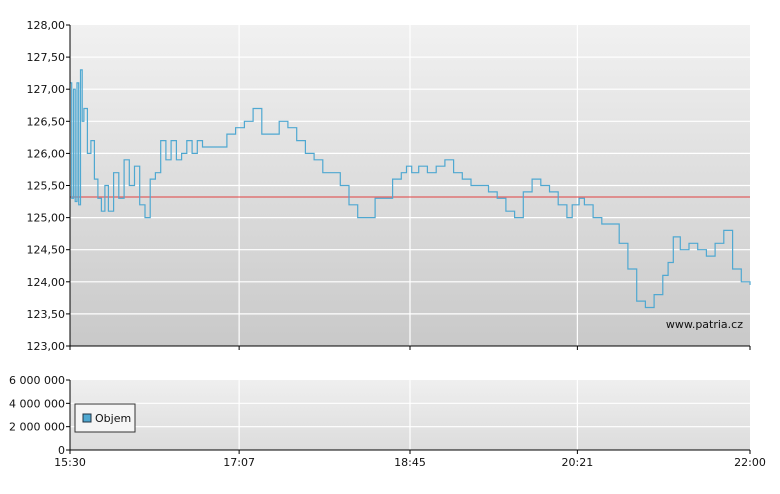 This screenshot has width=780, height=494. Describe the element at coordinates (46, 153) in the screenshot. I see `price-y-tick-label: 126,00` at that location.